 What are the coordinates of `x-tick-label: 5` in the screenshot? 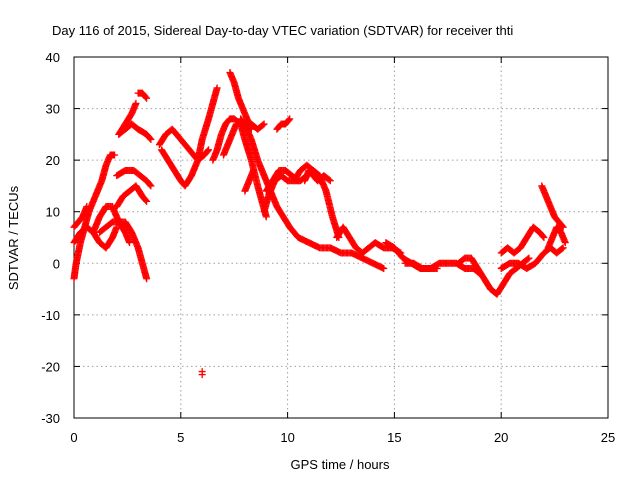 It's located at (180, 437).